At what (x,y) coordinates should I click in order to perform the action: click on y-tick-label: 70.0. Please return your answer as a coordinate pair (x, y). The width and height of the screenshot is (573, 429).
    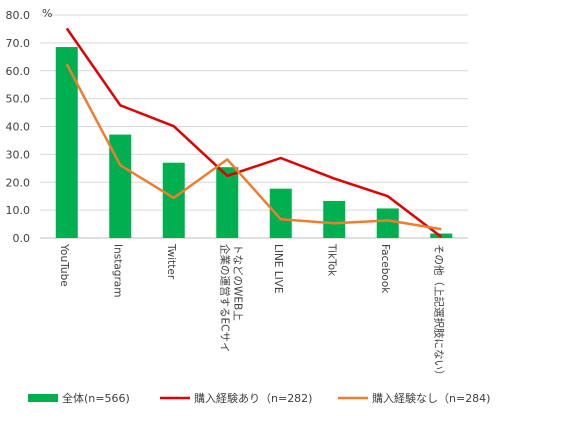
    Looking at the image, I should click on (18, 43).